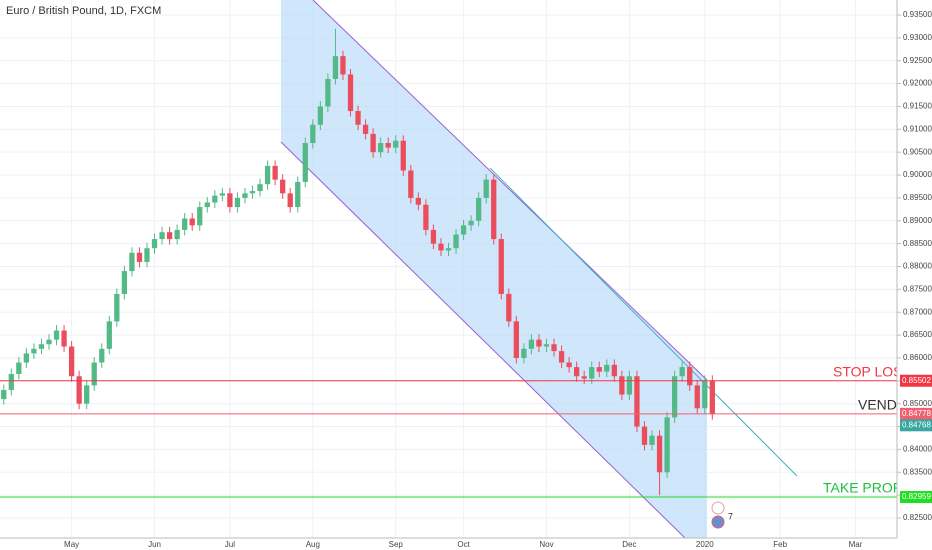  What do you see at coordinates (917, 220) in the screenshot?
I see `y-tick-label: 0.89000` at bounding box center [917, 220].